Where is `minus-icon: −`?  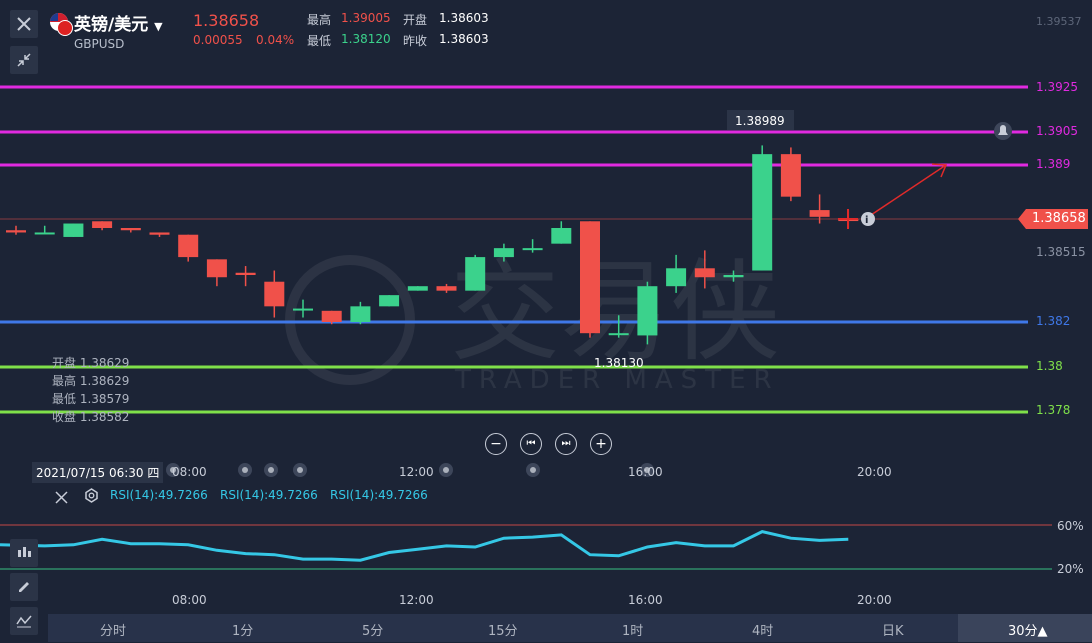 minus-icon: − is located at coordinates (496, 444).